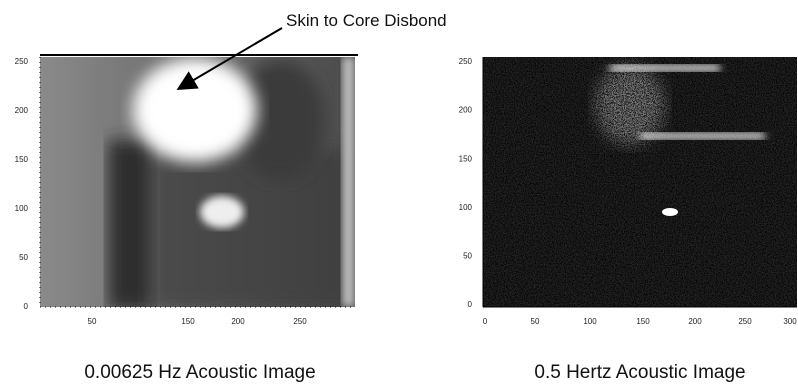 The height and width of the screenshot is (388, 798). Describe the element at coordinates (790, 321) in the screenshot. I see `x-tick-label: 300` at that location.